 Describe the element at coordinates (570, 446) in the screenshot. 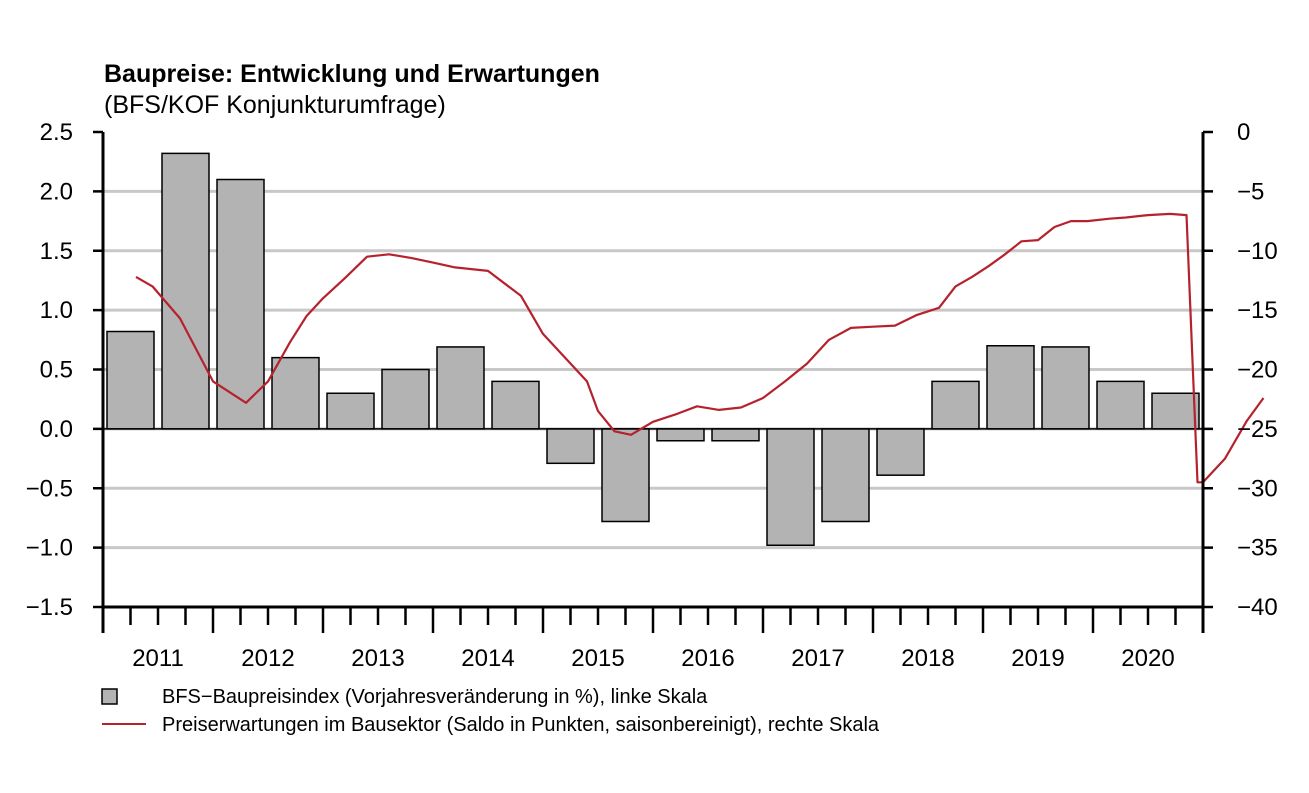

I see `bar-2015H1` at that location.